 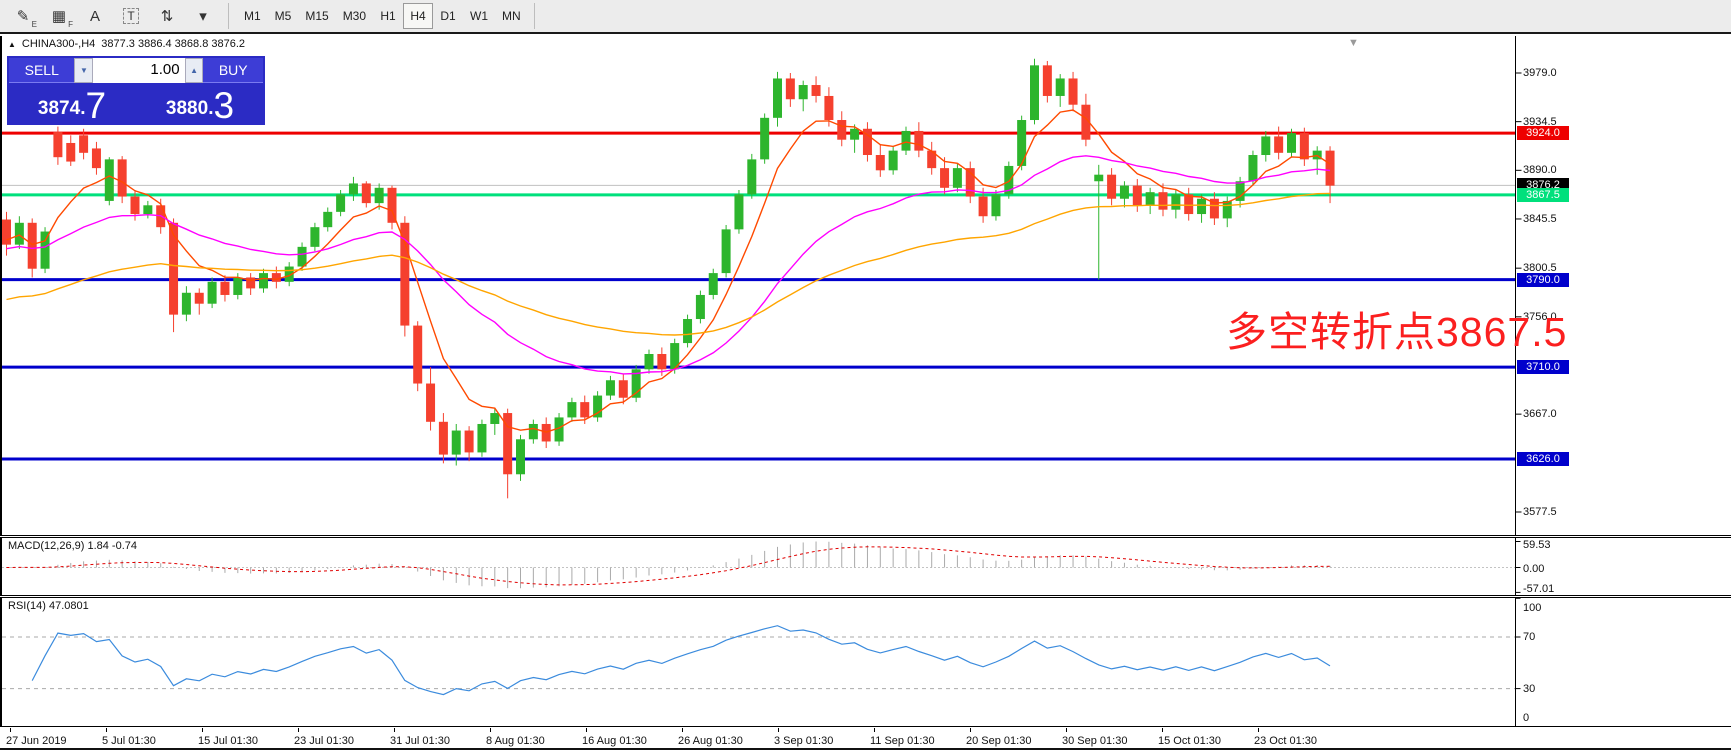 I want to click on volume-input: 1.00, so click(x=139, y=70).